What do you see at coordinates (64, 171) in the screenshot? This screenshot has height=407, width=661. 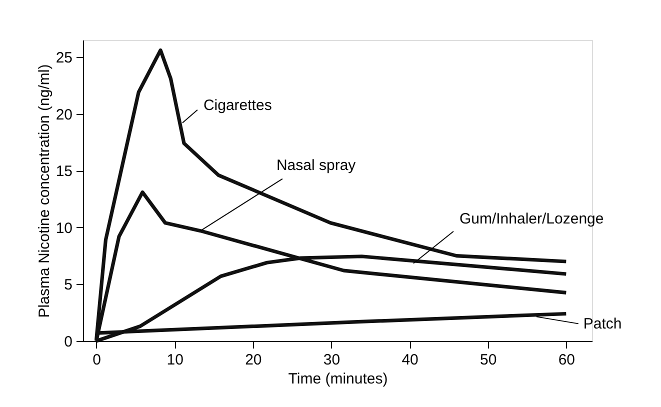 I see `y-tick-label: 15` at bounding box center [64, 171].